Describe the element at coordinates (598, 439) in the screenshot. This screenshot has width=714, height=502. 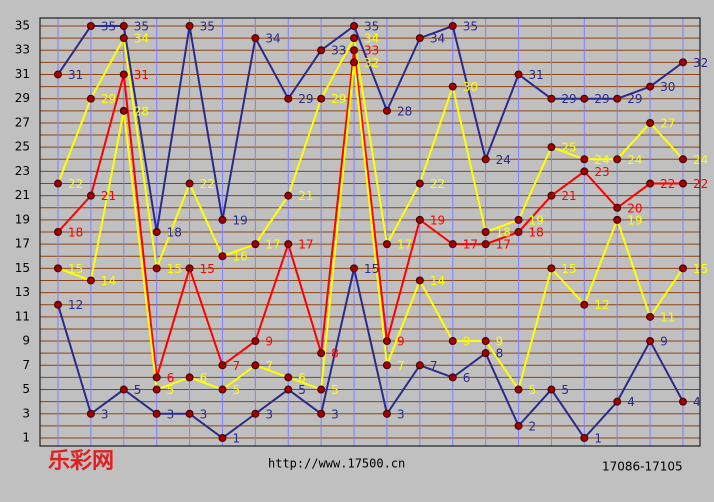
I see `value-label: 1` at that location.